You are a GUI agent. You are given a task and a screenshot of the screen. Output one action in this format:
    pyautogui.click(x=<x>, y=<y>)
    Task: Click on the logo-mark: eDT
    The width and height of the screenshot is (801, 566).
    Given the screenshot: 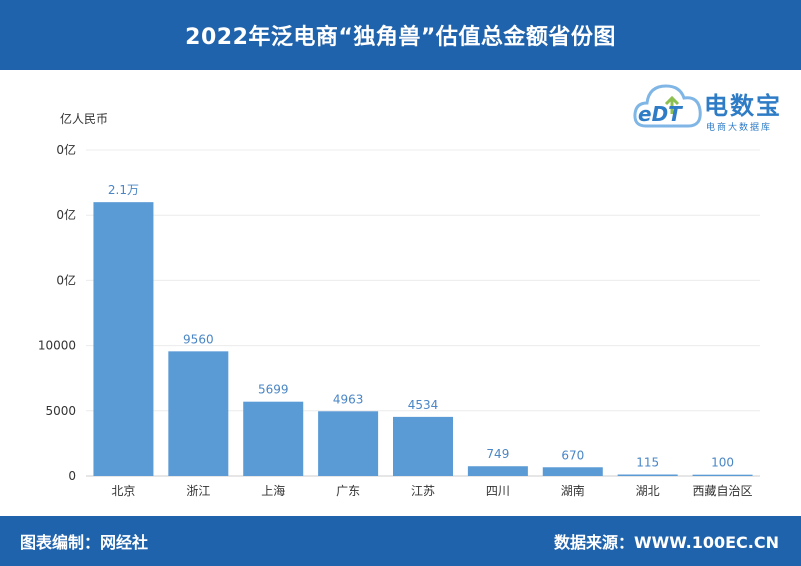 What is the action you would take?
    pyautogui.click(x=660, y=114)
    